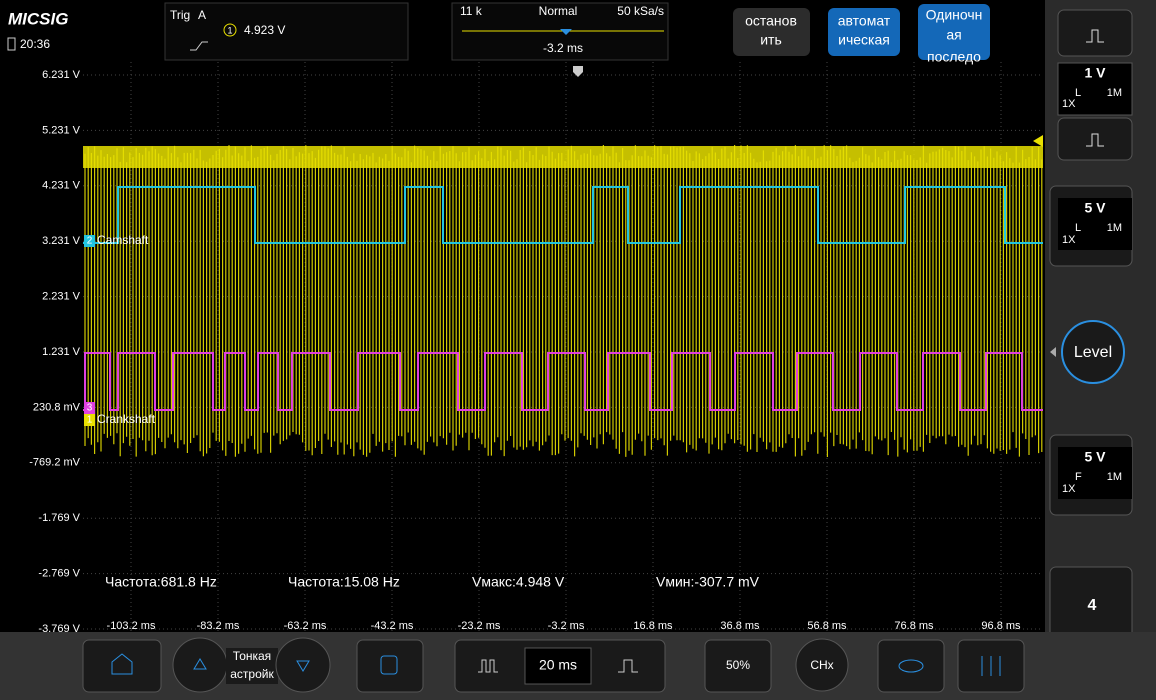 The width and height of the screenshot is (1156, 700). What do you see at coordinates (953, 35) in the screenshot?
I see `single-text: ая` at bounding box center [953, 35].